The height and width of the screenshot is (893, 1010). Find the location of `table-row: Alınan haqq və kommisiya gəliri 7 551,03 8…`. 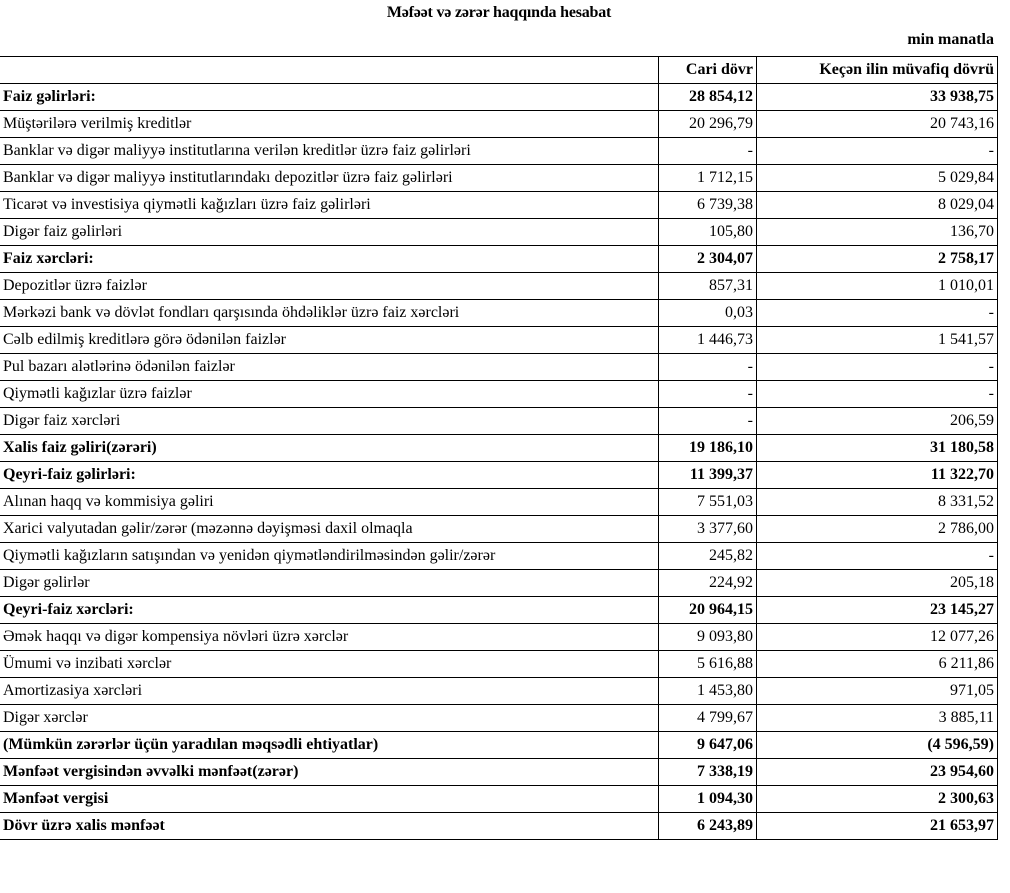

table-row: Alınan haqq və kommisiya gəliri 7 551,03 8… is located at coordinates (499, 502).